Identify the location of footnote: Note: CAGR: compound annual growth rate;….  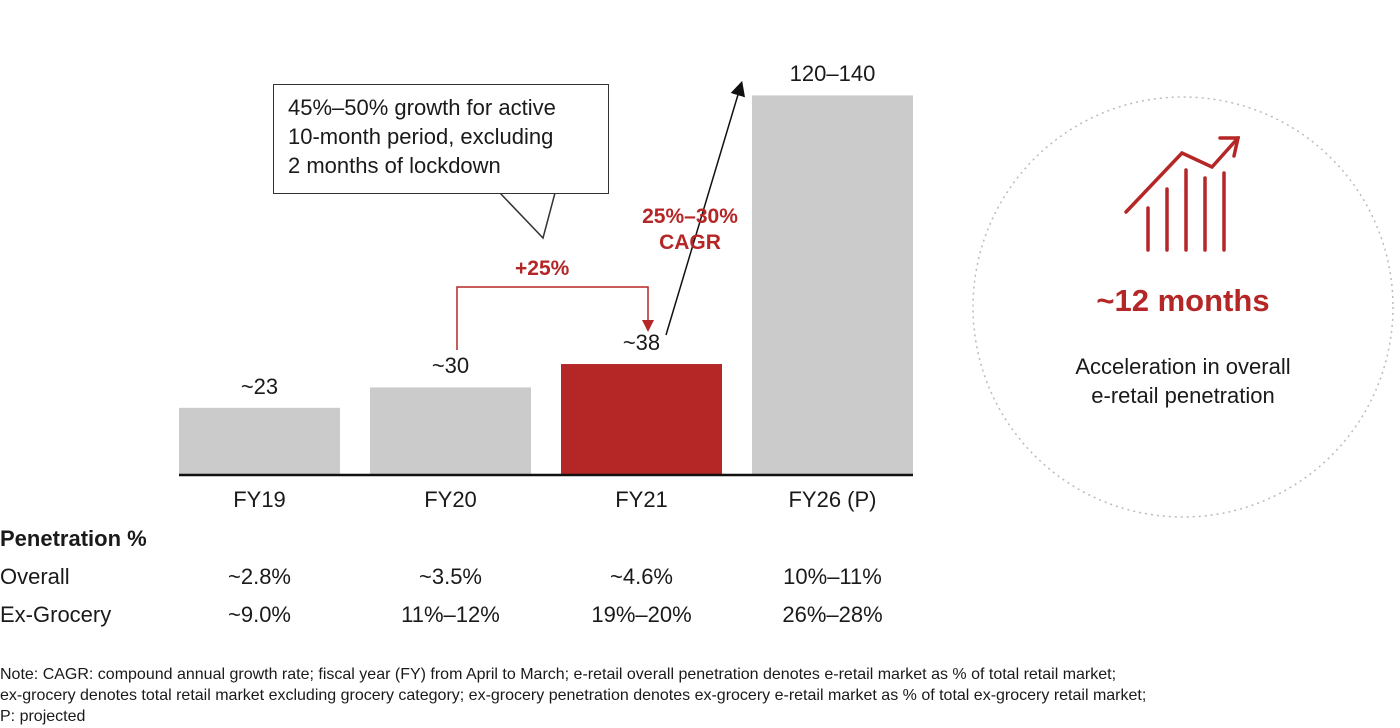
(700, 695).